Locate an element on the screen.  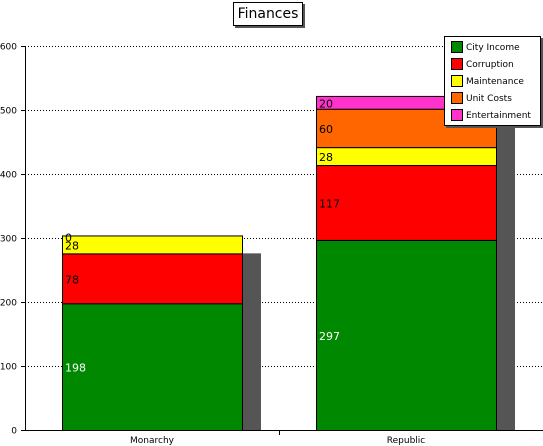
y-tick-label: 500 is located at coordinates (8, 112).